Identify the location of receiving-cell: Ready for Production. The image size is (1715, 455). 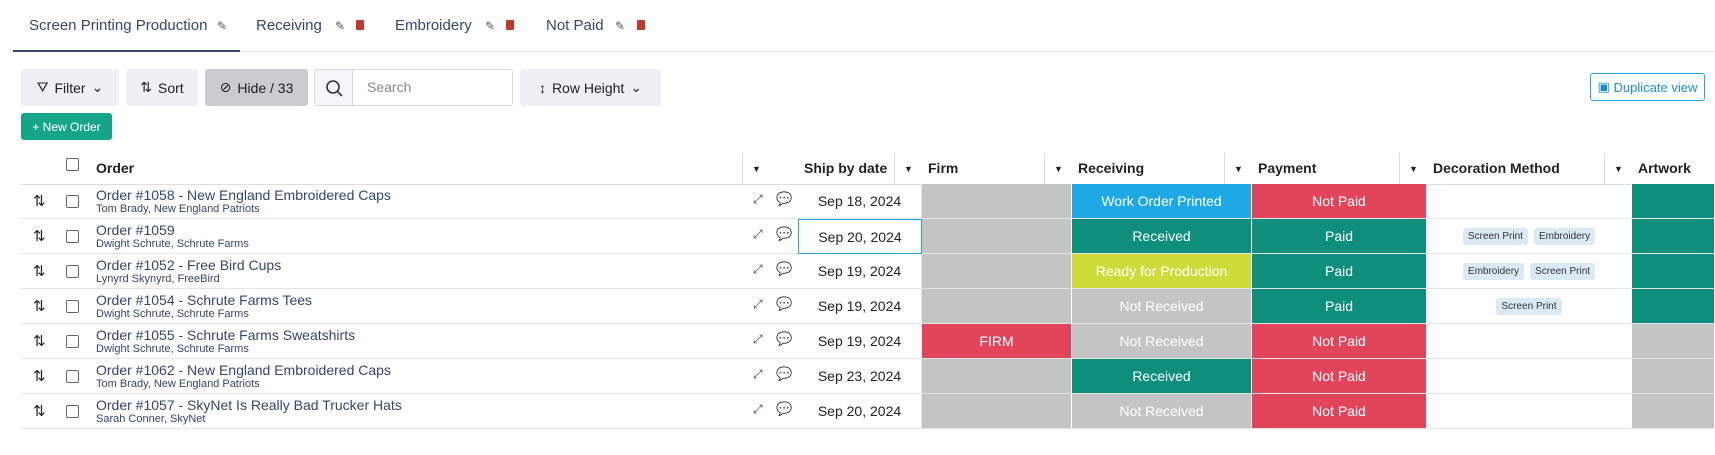
(1162, 271).